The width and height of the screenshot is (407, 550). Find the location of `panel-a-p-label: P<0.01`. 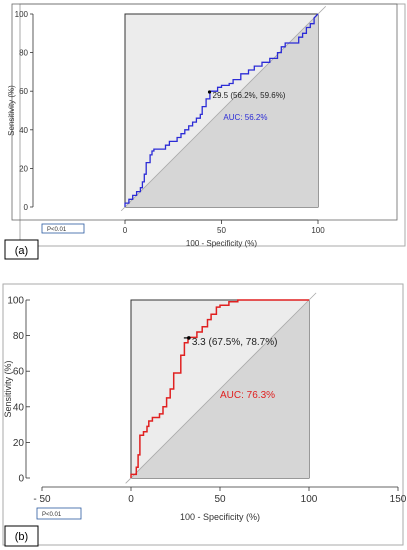

panel-a-p-label: P<0.01 is located at coordinates (57, 230).